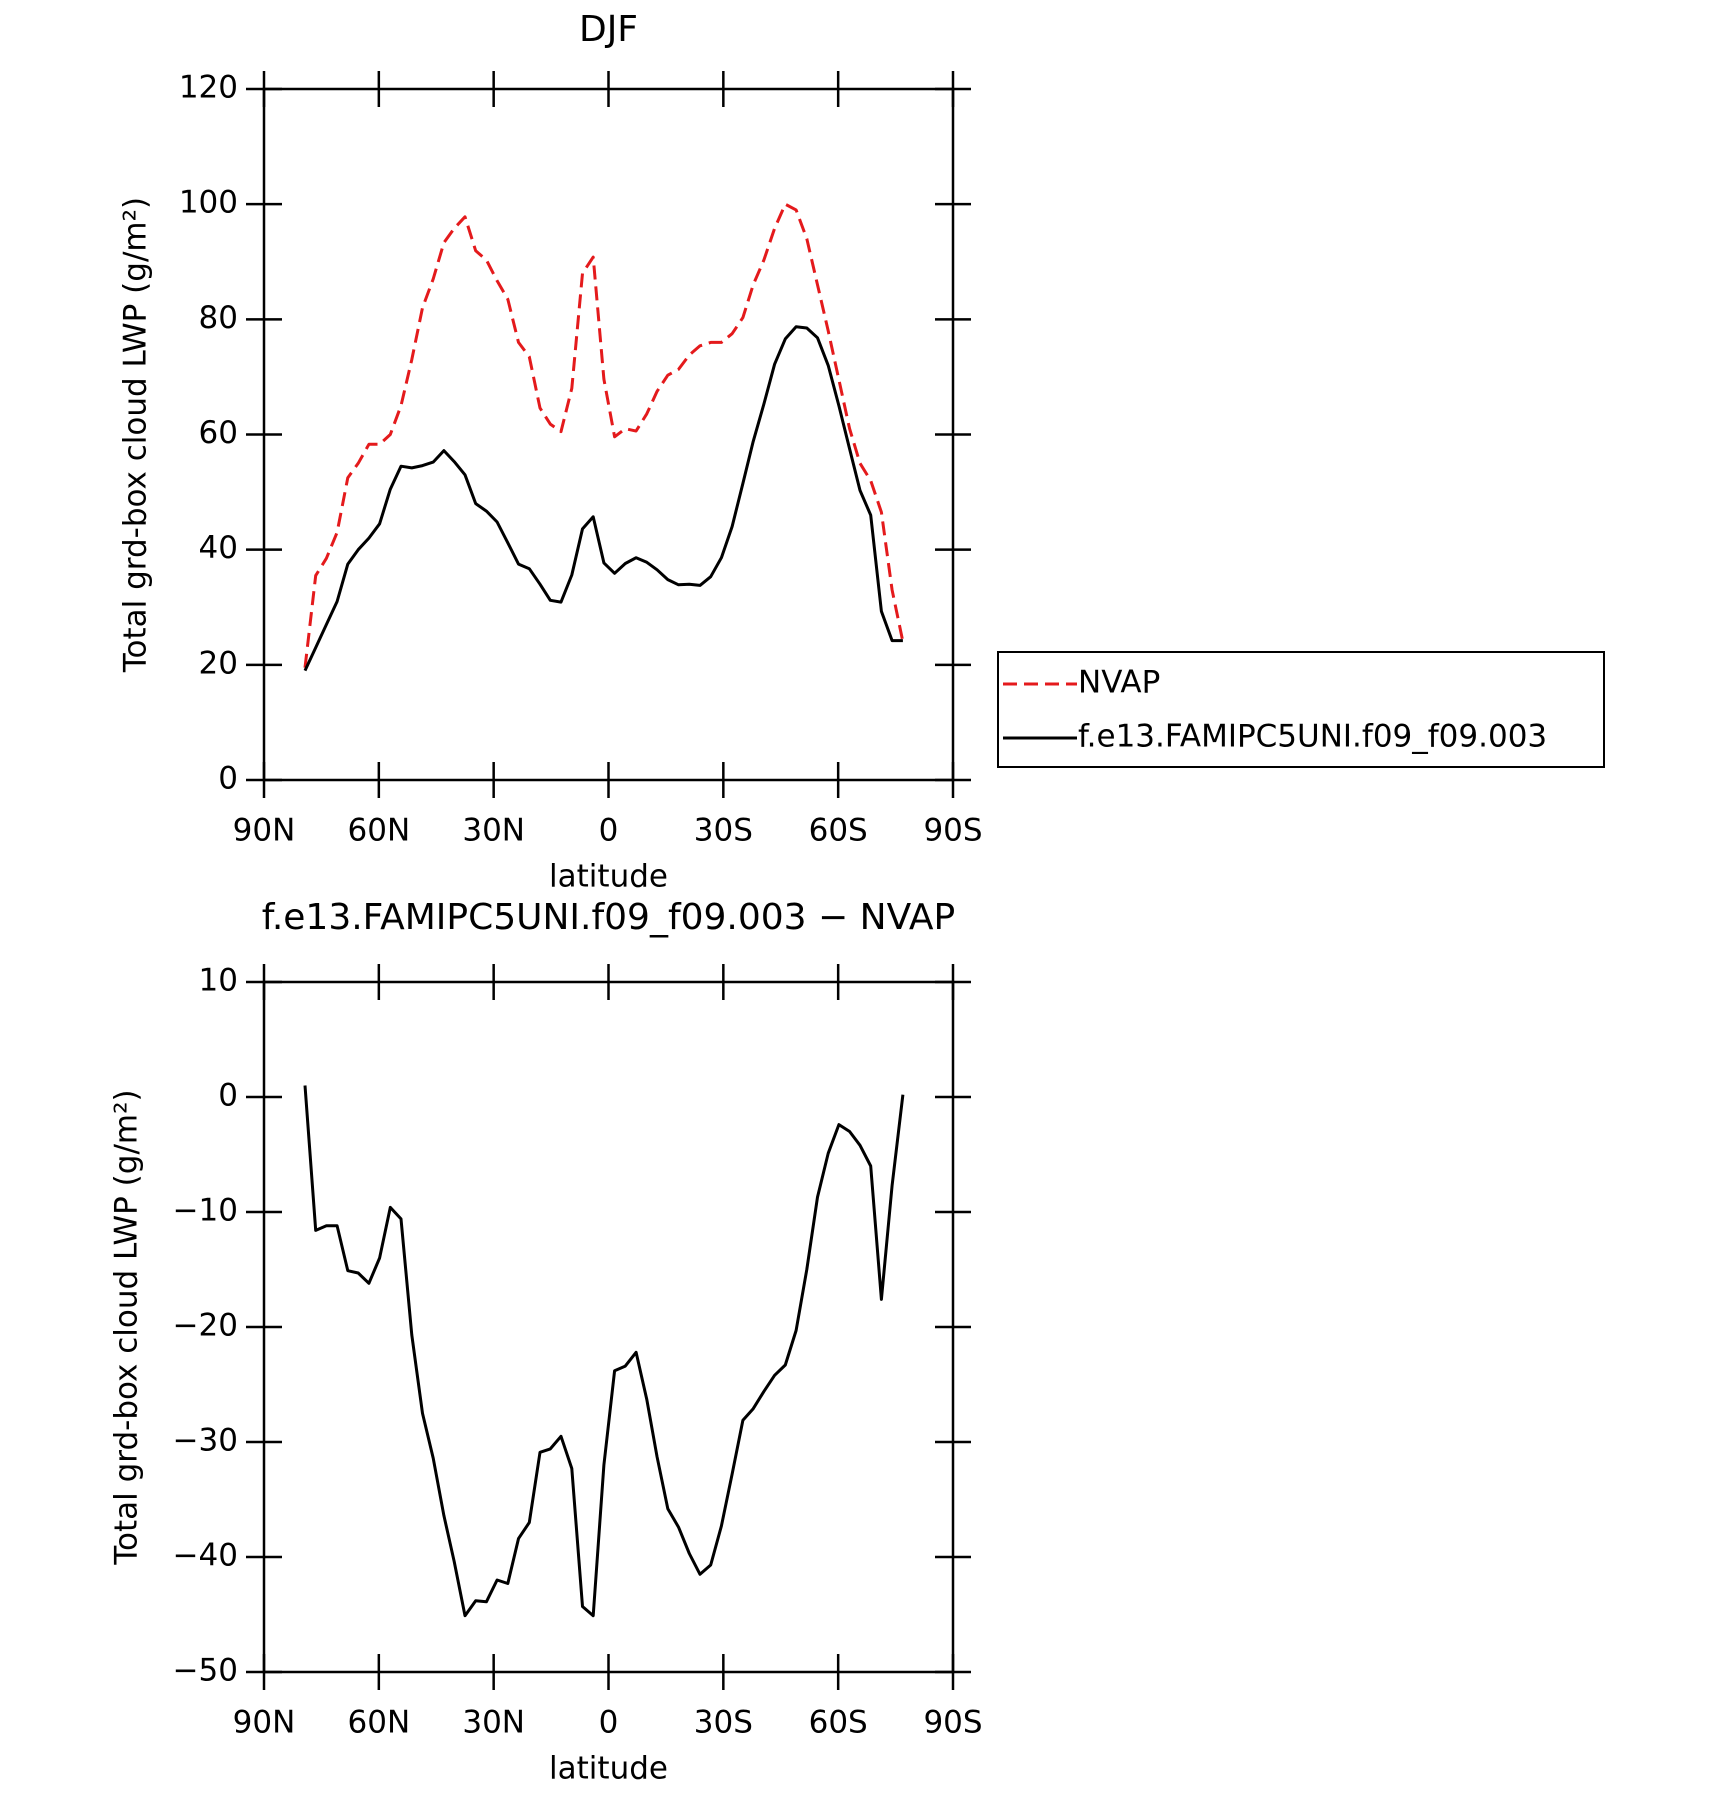 Image resolution: width=1710 pixels, height=1793 pixels. Describe the element at coordinates (218, 318) in the screenshot. I see `y-tick-label: 80` at that location.